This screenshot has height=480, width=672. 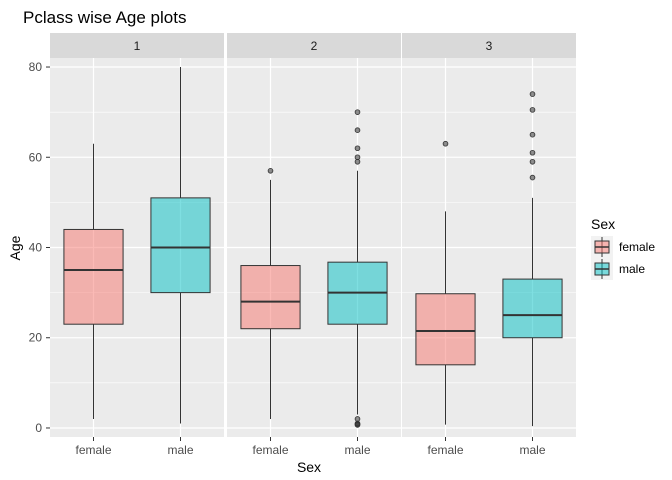 What do you see at coordinates (36, 338) in the screenshot?
I see `y-tick-label: 20` at bounding box center [36, 338].